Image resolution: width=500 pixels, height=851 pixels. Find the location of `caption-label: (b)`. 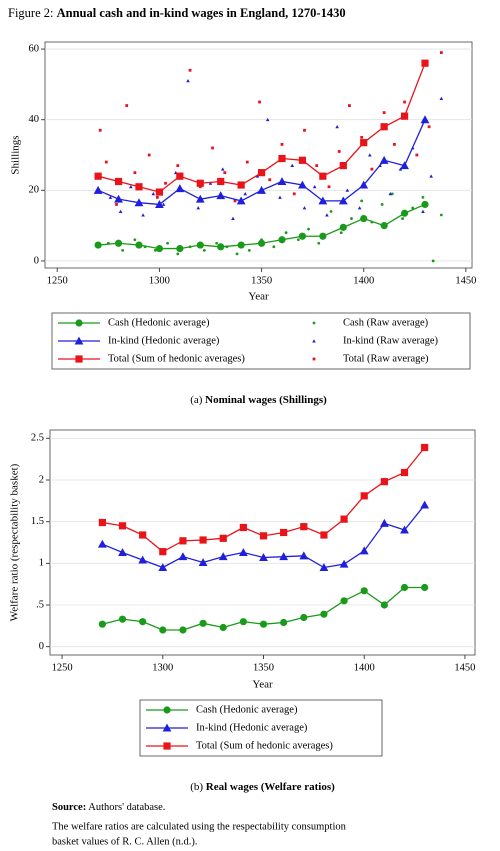

caption-label: (b) is located at coordinates (196, 787).